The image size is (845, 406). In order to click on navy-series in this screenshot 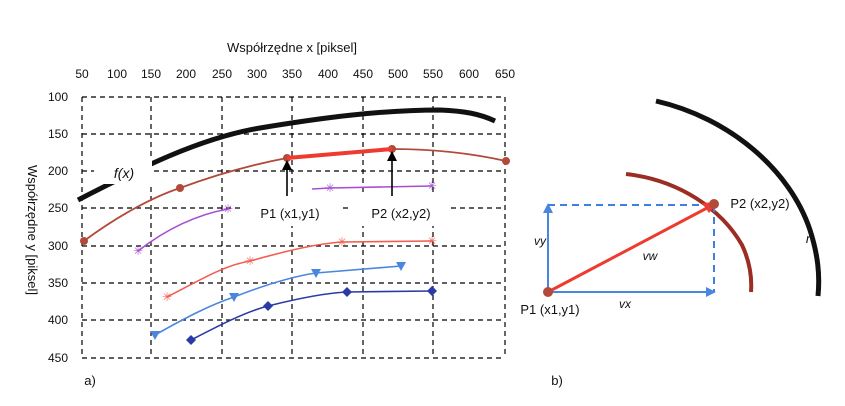, I will do `click(311, 315)`.